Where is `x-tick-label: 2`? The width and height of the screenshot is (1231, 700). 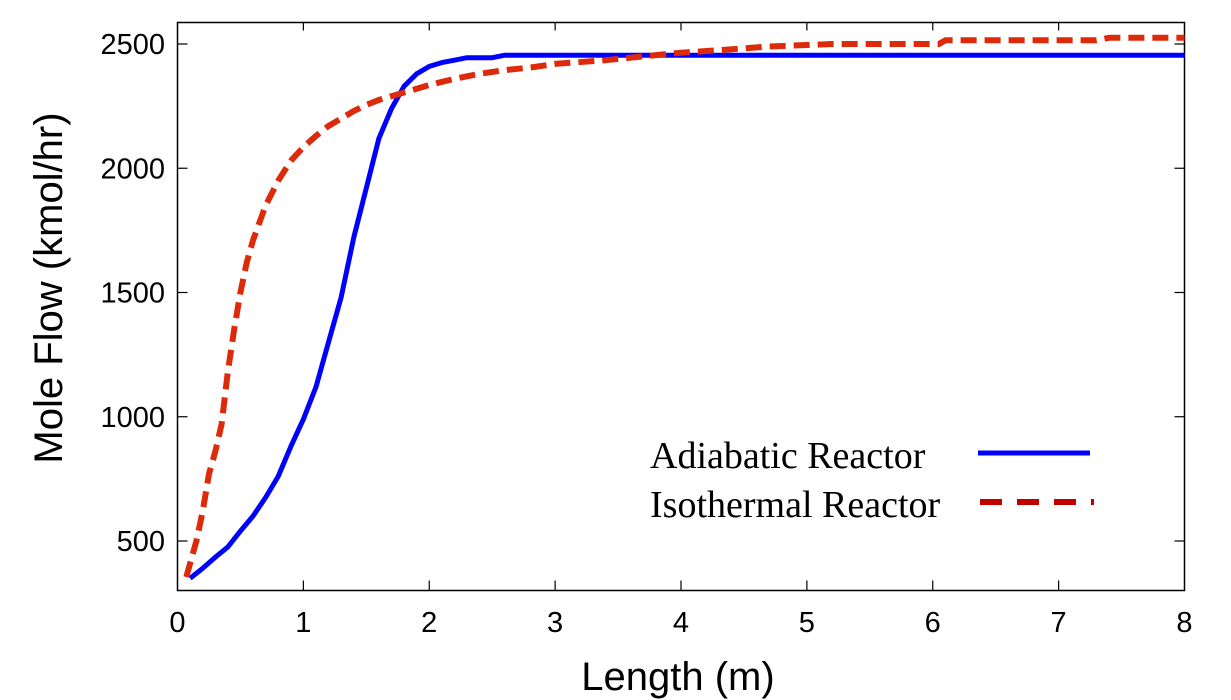
x-tick-label: 2 is located at coordinates (429, 623).